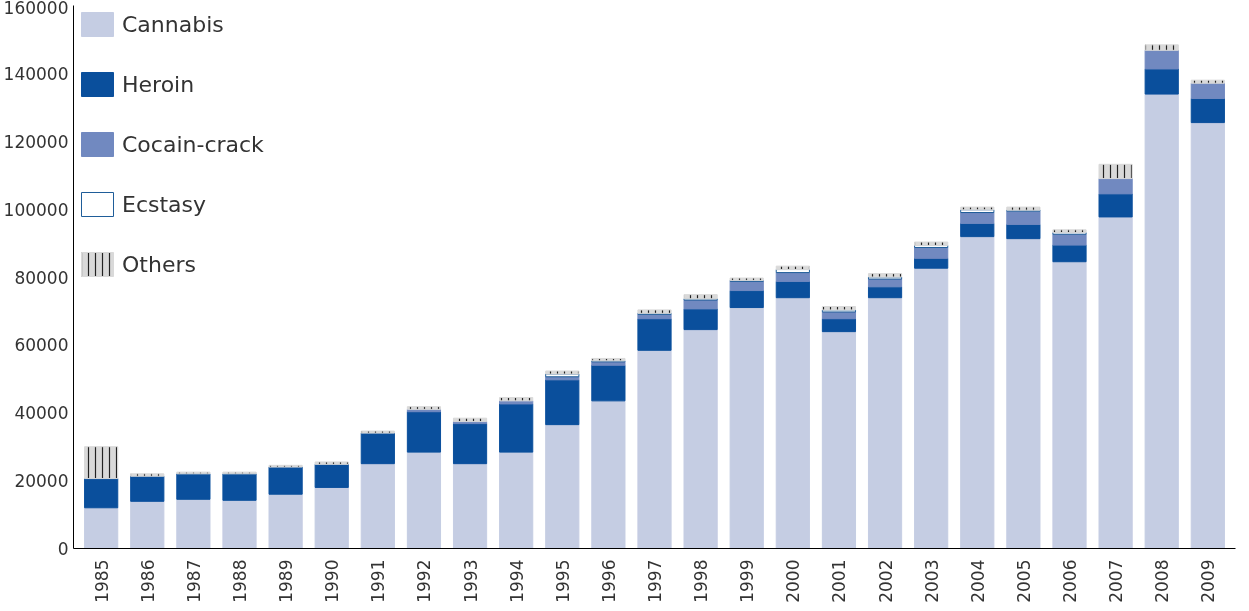 The height and width of the screenshot is (611, 1249). I want to click on legend-label: Cocain-crack, so click(193, 144).